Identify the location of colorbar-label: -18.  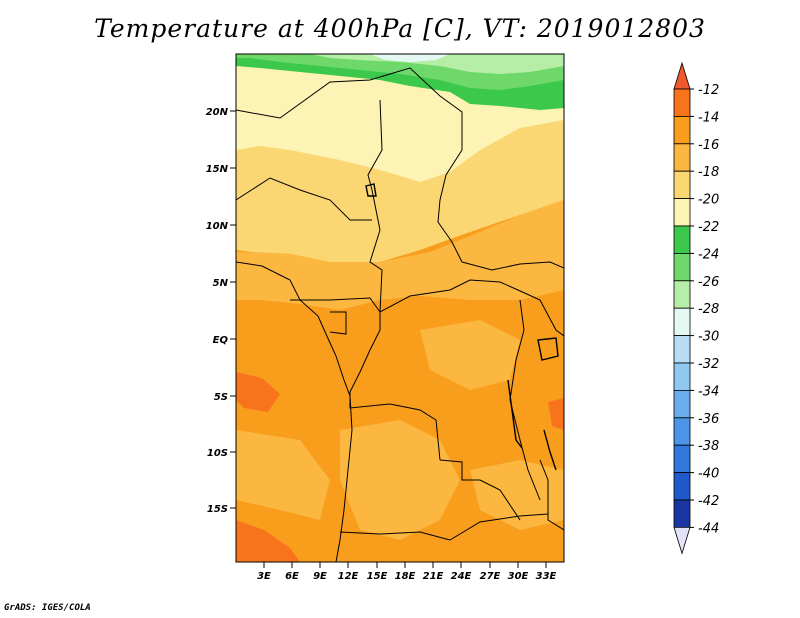
(708, 172).